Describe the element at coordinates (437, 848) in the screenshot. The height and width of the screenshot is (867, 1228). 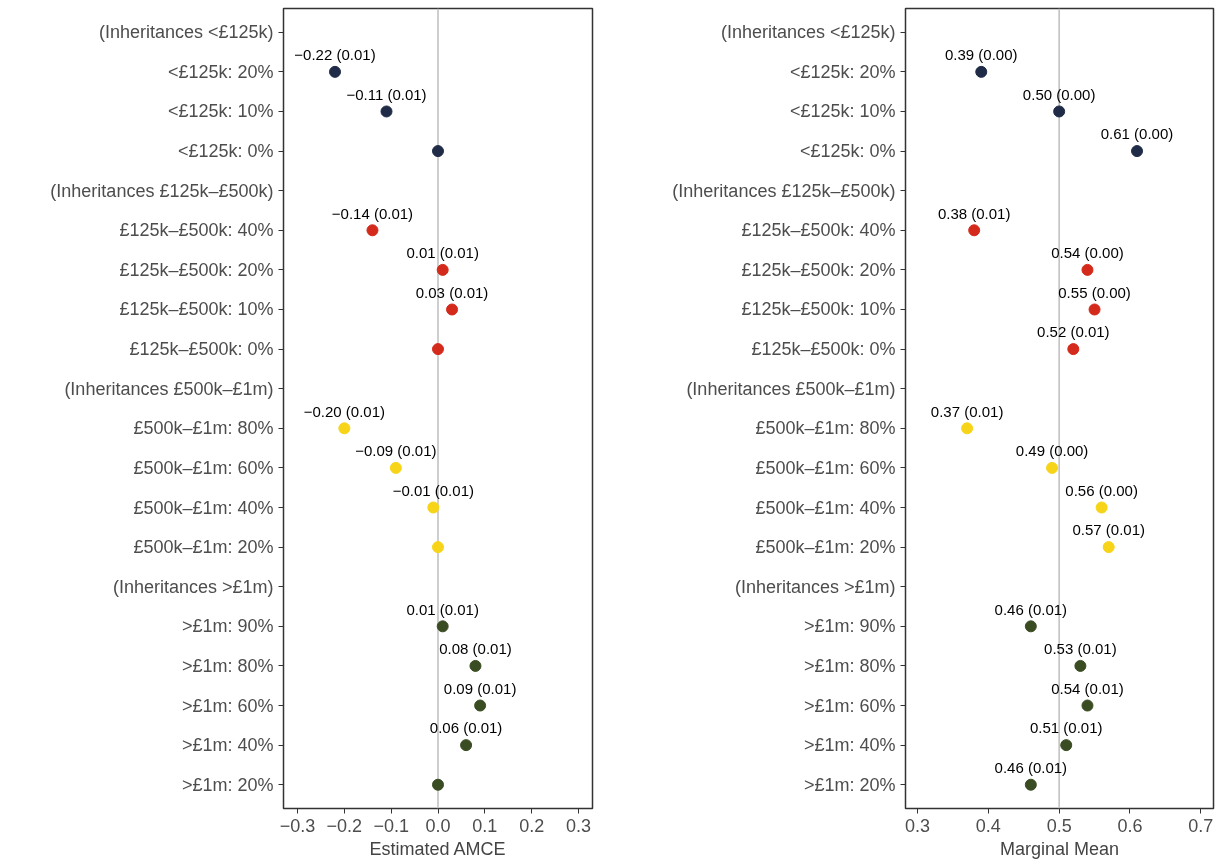
I see `x-axis-title: Estimated AMCE` at that location.